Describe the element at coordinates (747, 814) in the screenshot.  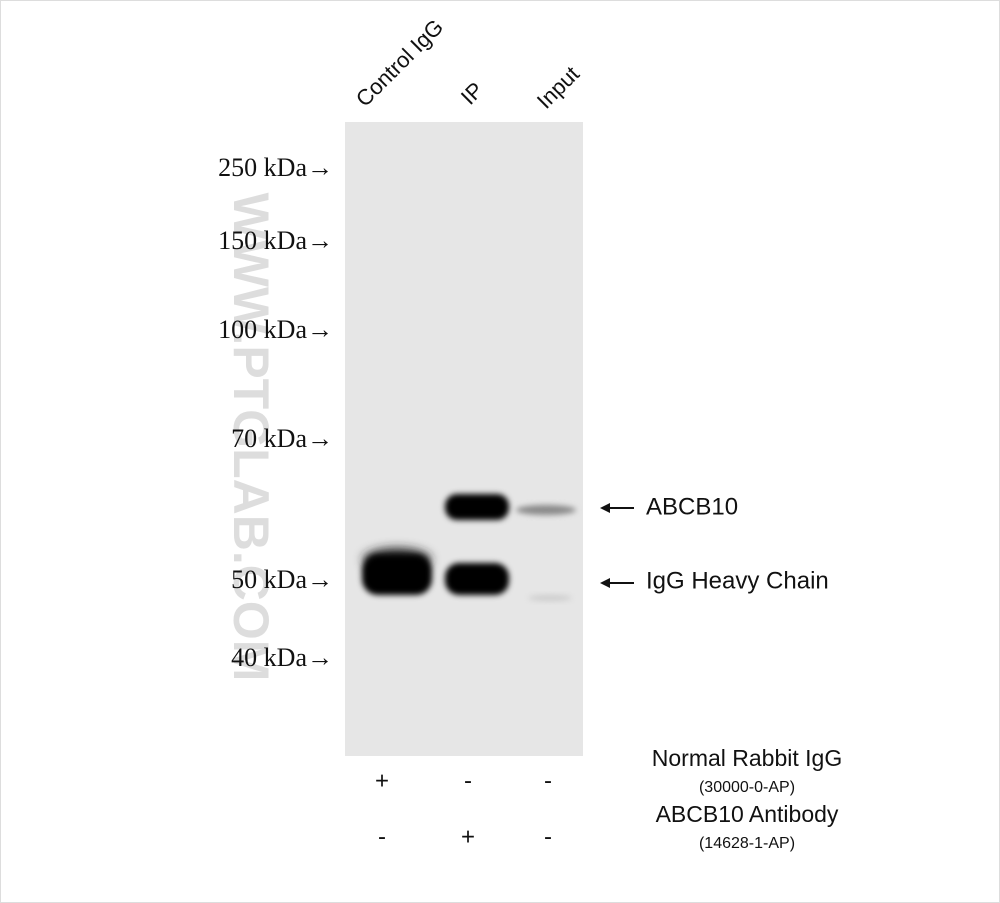
I see `treatment-name: ABCB10 Antibody` at that location.